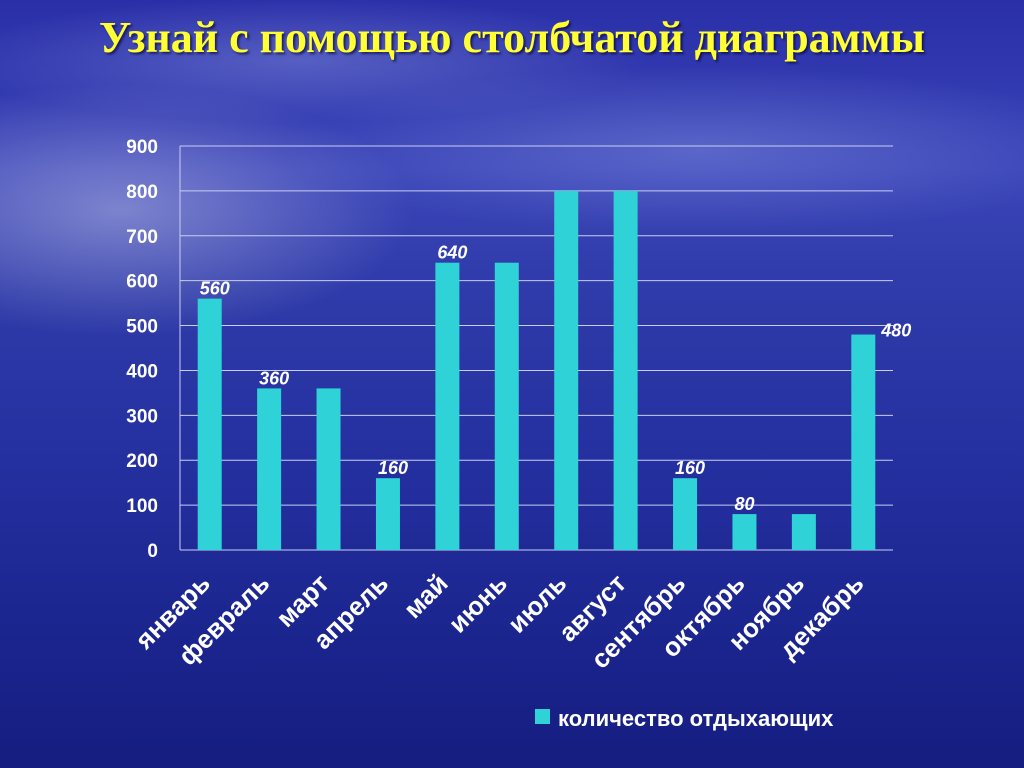  Describe the element at coordinates (142, 461) in the screenshot. I see `y-tick-label: 200` at that location.